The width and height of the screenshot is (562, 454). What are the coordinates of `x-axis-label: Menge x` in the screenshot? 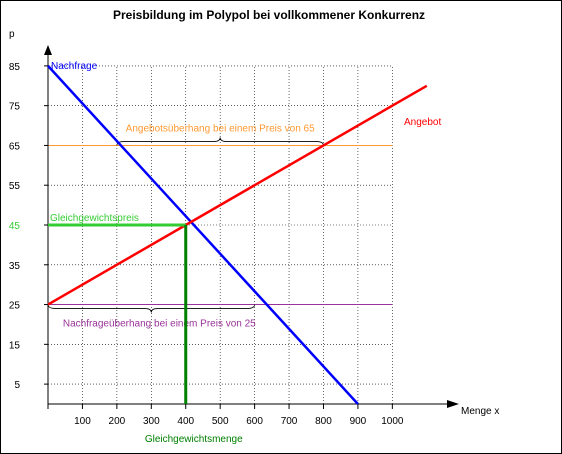 It's located at (480, 411).